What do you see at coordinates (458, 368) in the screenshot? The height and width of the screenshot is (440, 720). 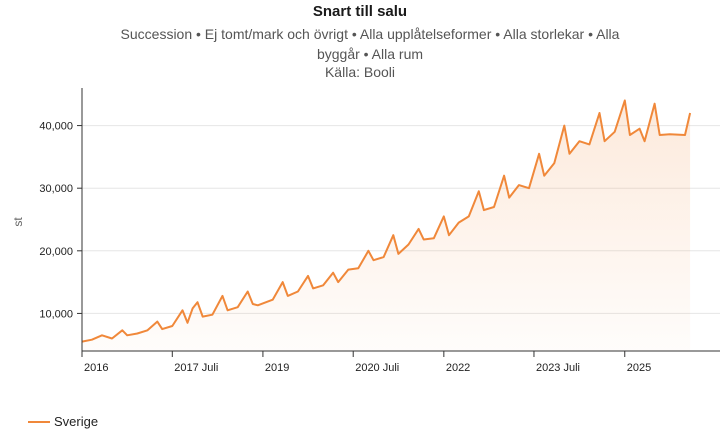 I see `x-tick-label: 2022` at bounding box center [458, 368].